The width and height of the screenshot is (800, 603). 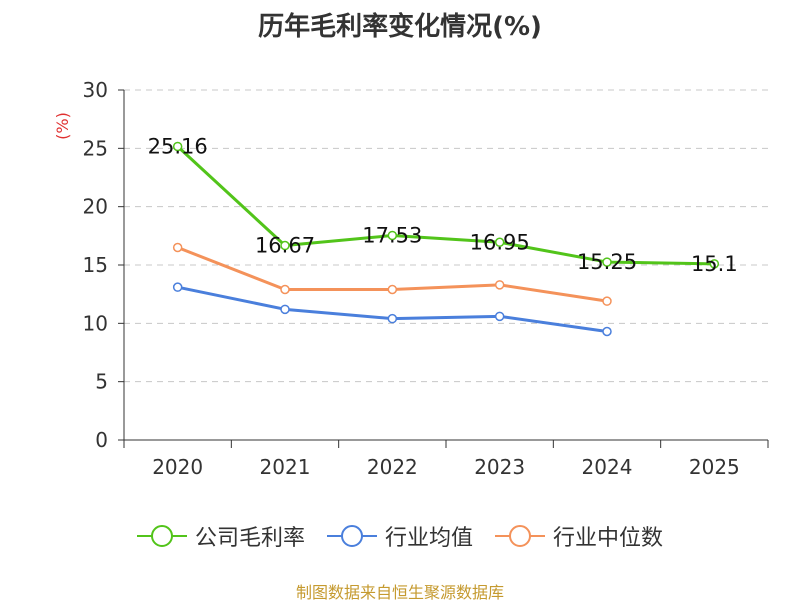 I want to click on data-label: 17.53, so click(x=392, y=235).